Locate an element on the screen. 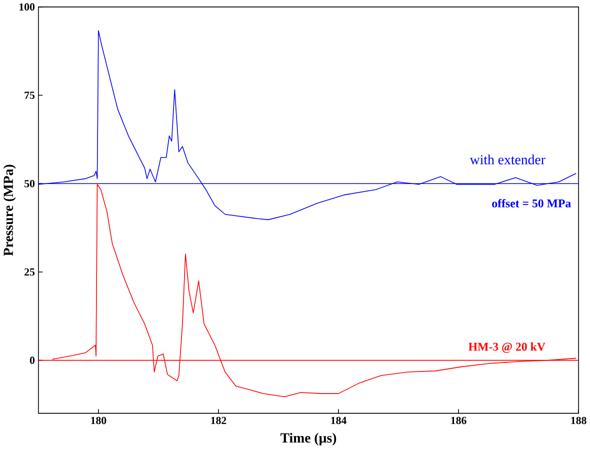  y-tick-label: 50 is located at coordinates (29, 184).